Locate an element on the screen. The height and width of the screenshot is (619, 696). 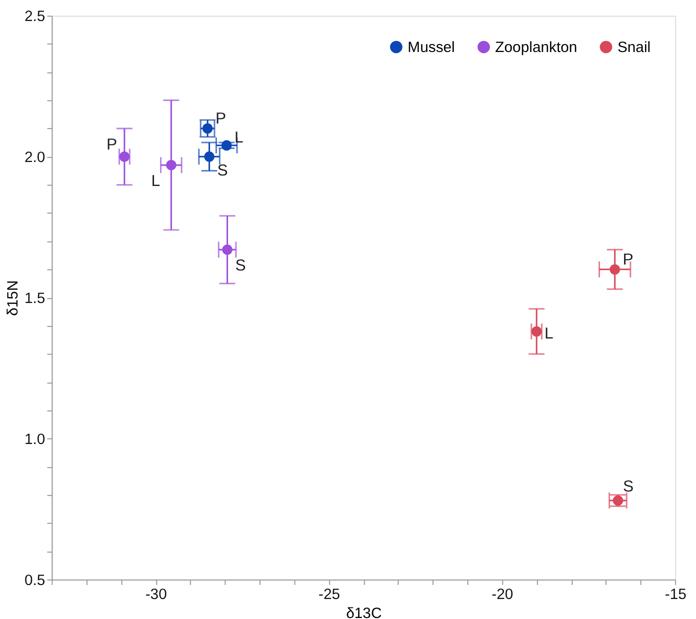
x-tick-label: -20 is located at coordinates (503, 594).